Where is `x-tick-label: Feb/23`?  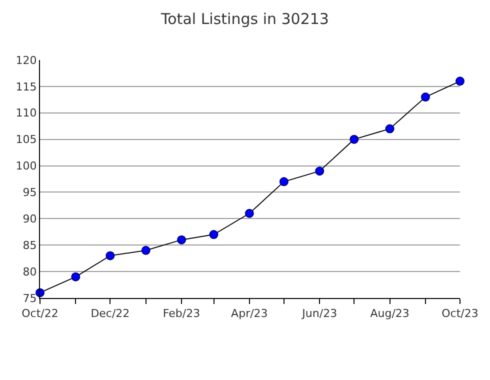
x-tick-label: Feb/23 is located at coordinates (181, 313).